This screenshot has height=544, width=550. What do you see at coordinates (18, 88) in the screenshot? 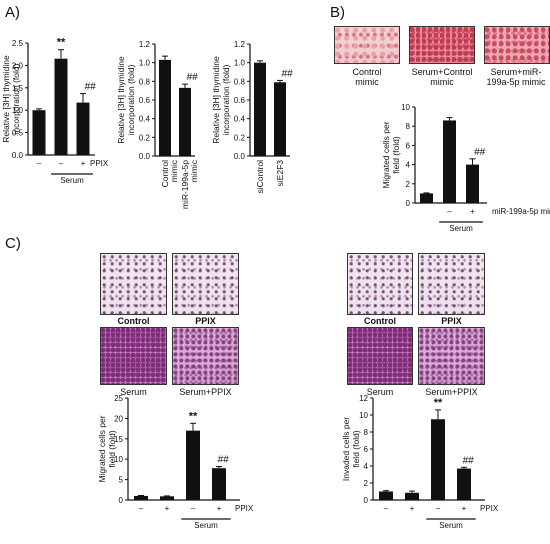
I see `a1-ytick-label-3: 1.5` at bounding box center [18, 88].